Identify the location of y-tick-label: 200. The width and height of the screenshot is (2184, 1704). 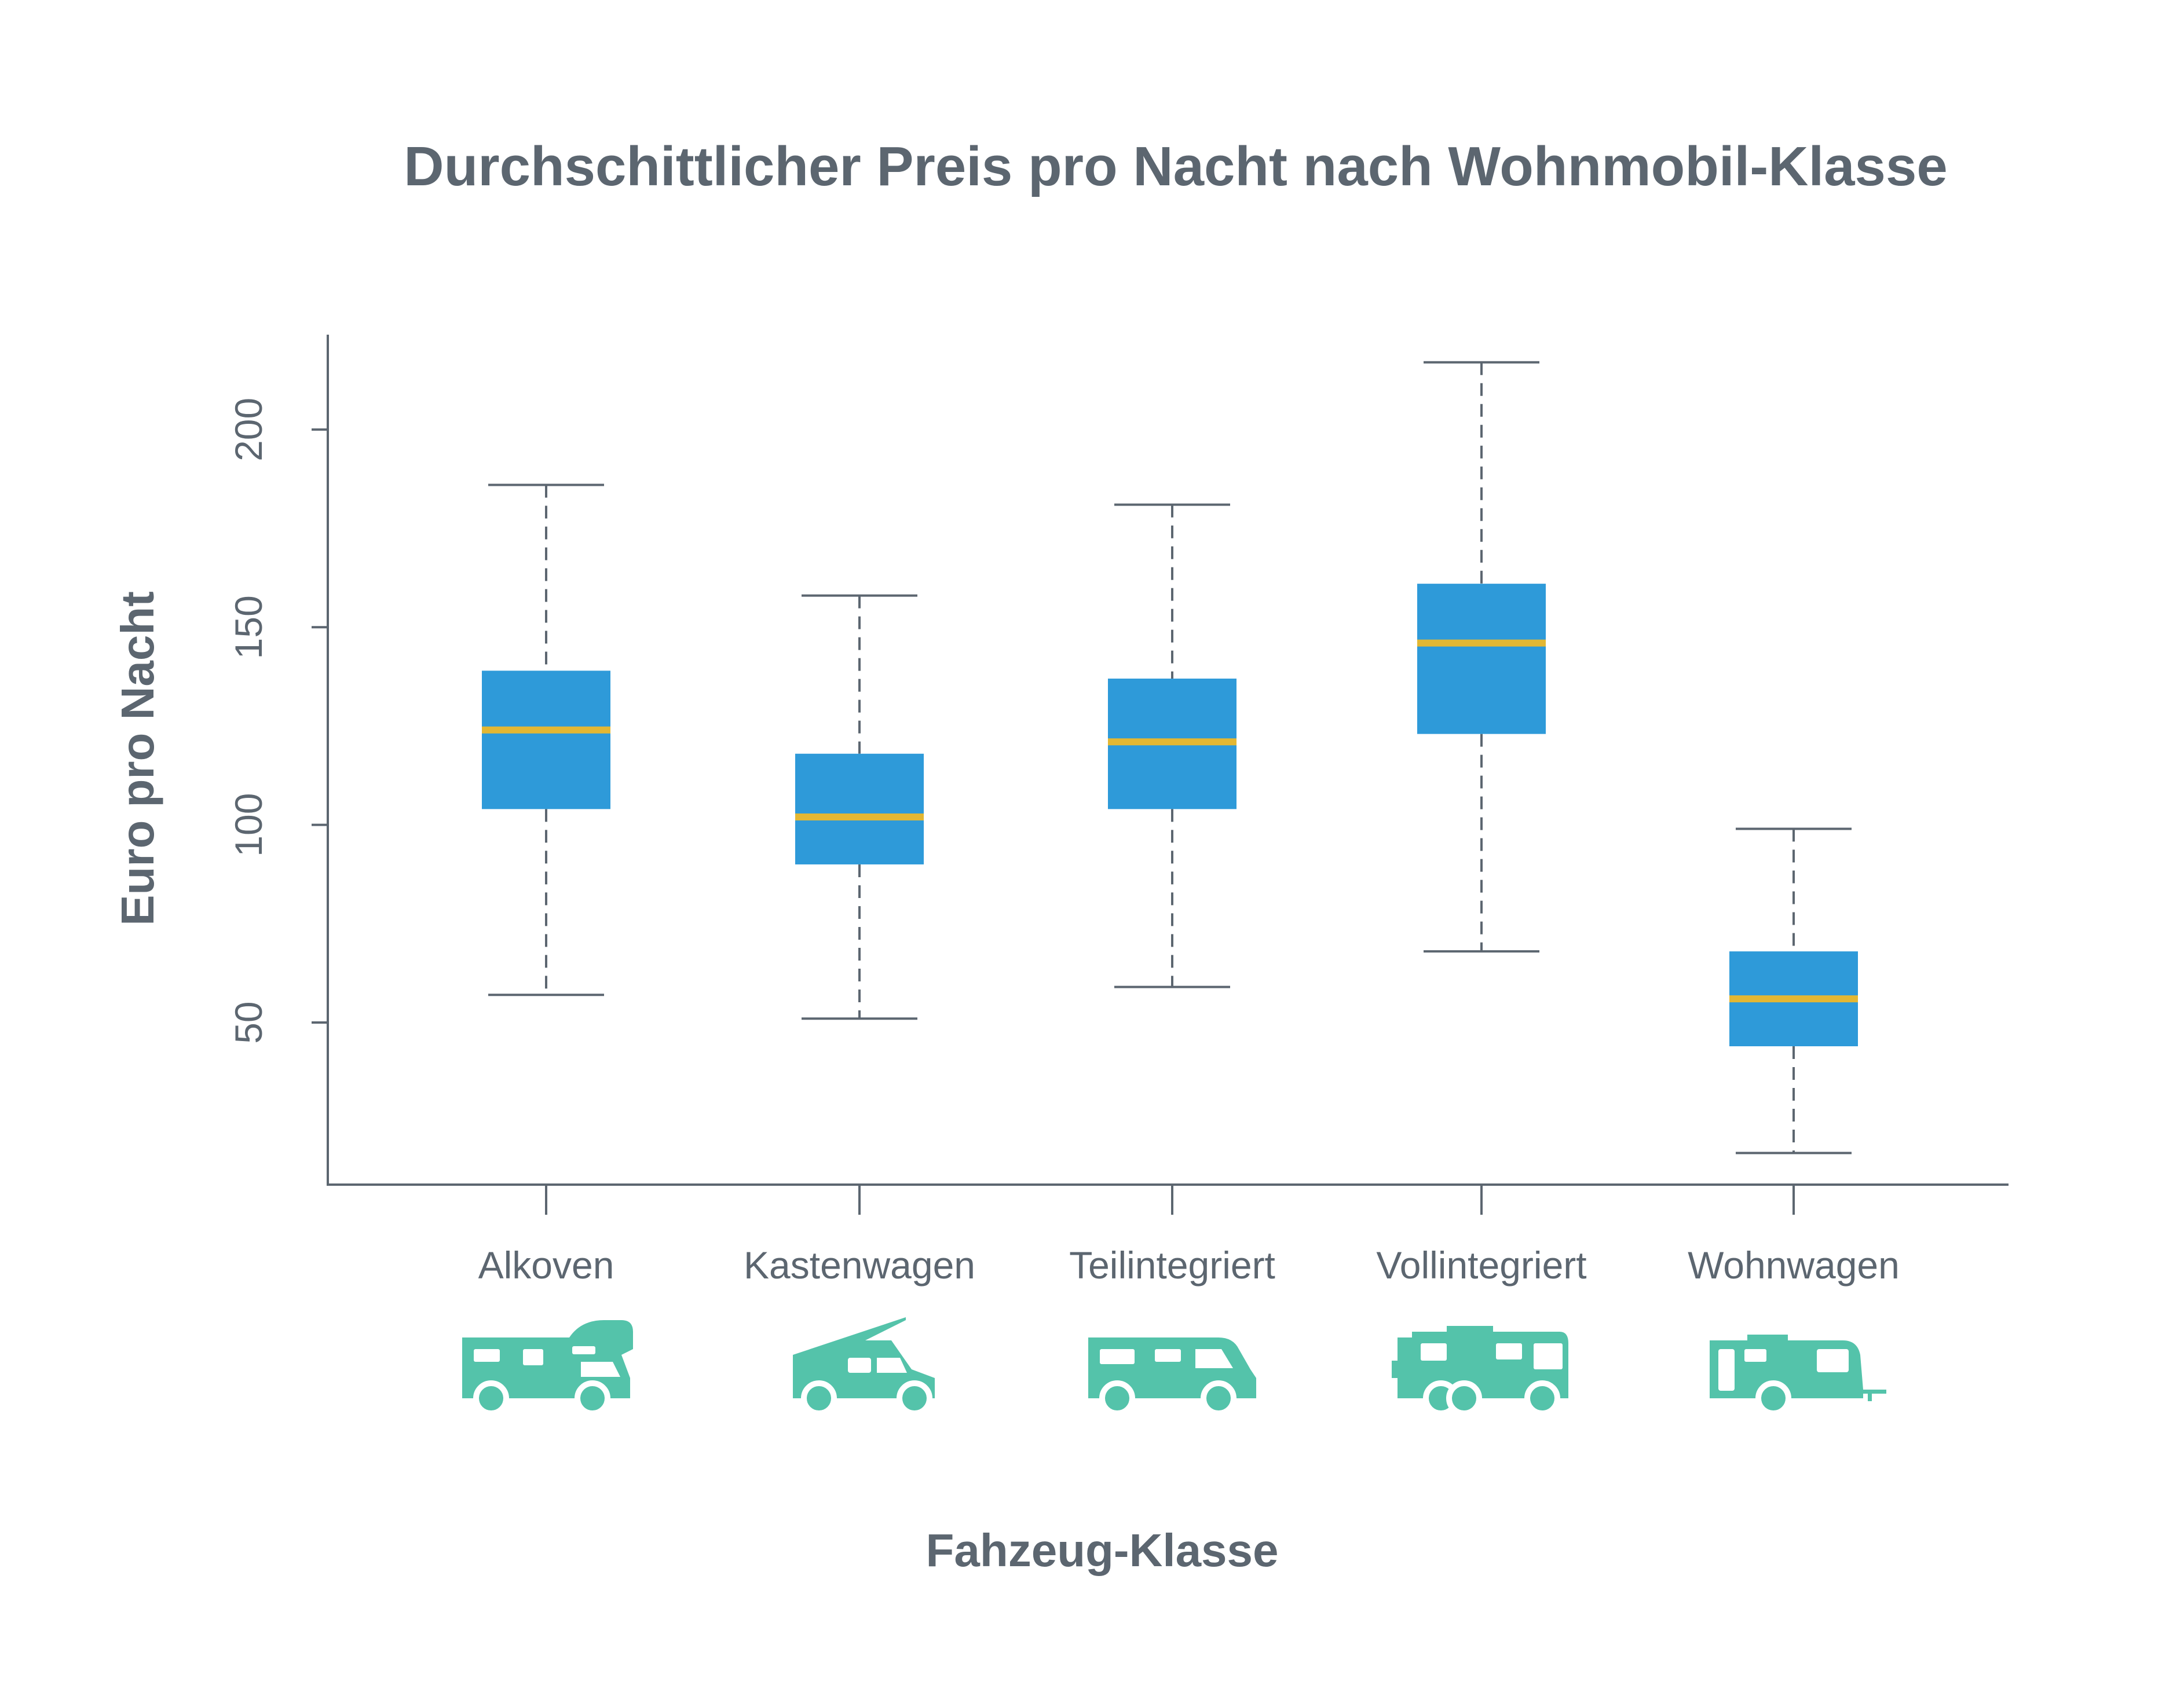
(249, 429).